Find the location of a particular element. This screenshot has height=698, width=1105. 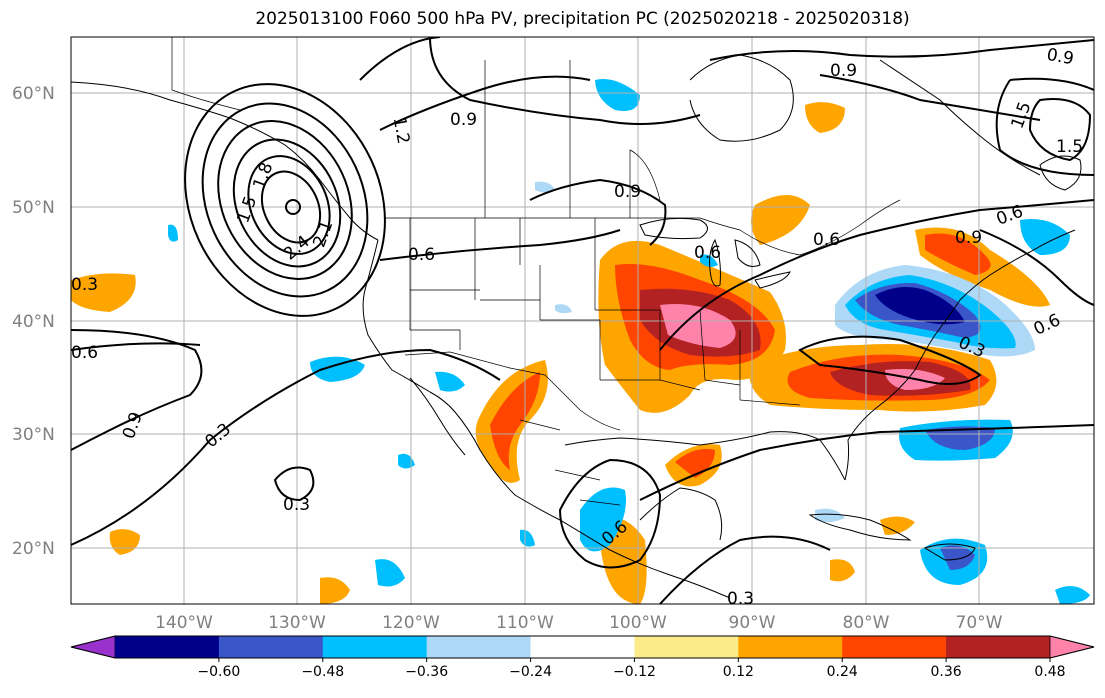

contour-label: 1.2 is located at coordinates (401, 130).